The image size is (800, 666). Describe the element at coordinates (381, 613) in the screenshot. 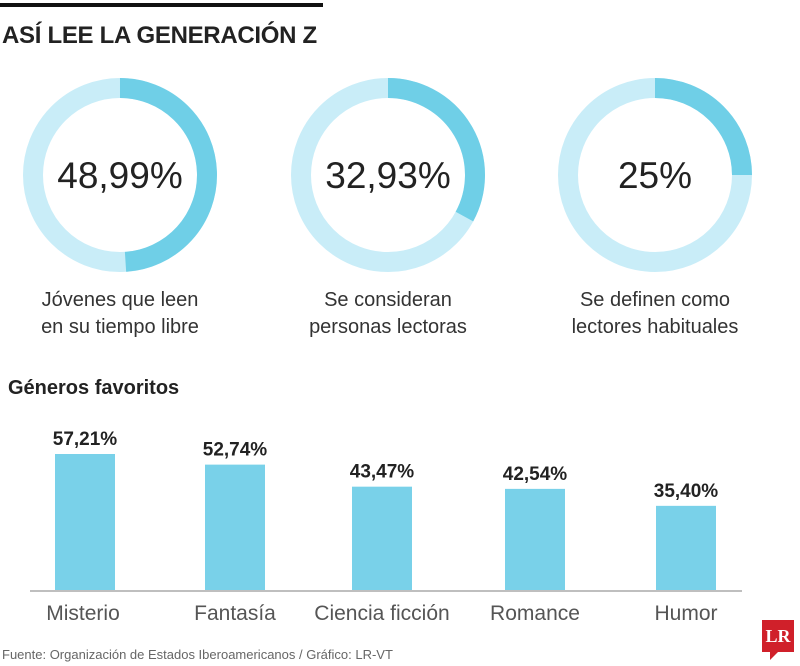

I see `category-label: Ciencia ficción` at that location.